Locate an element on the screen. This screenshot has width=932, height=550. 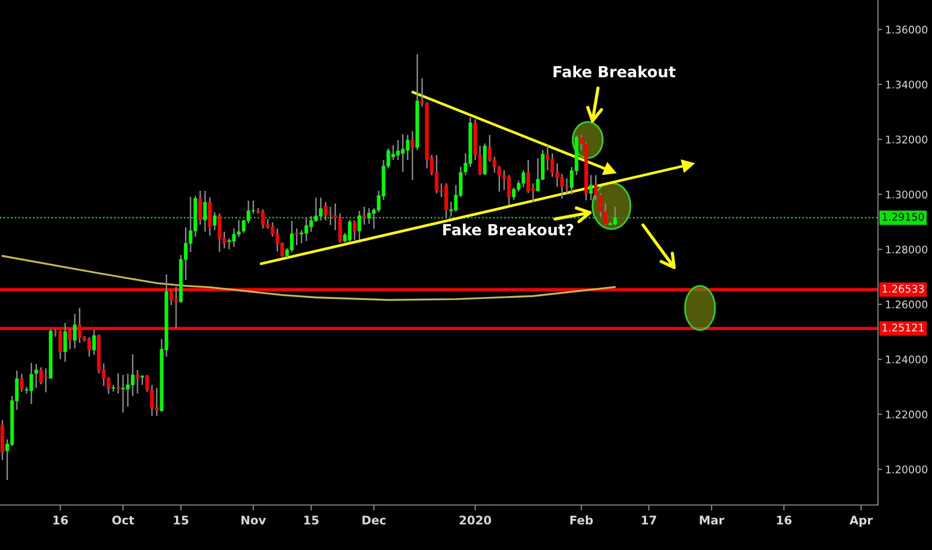
annotation: Fake Breakout? is located at coordinates (508, 230).